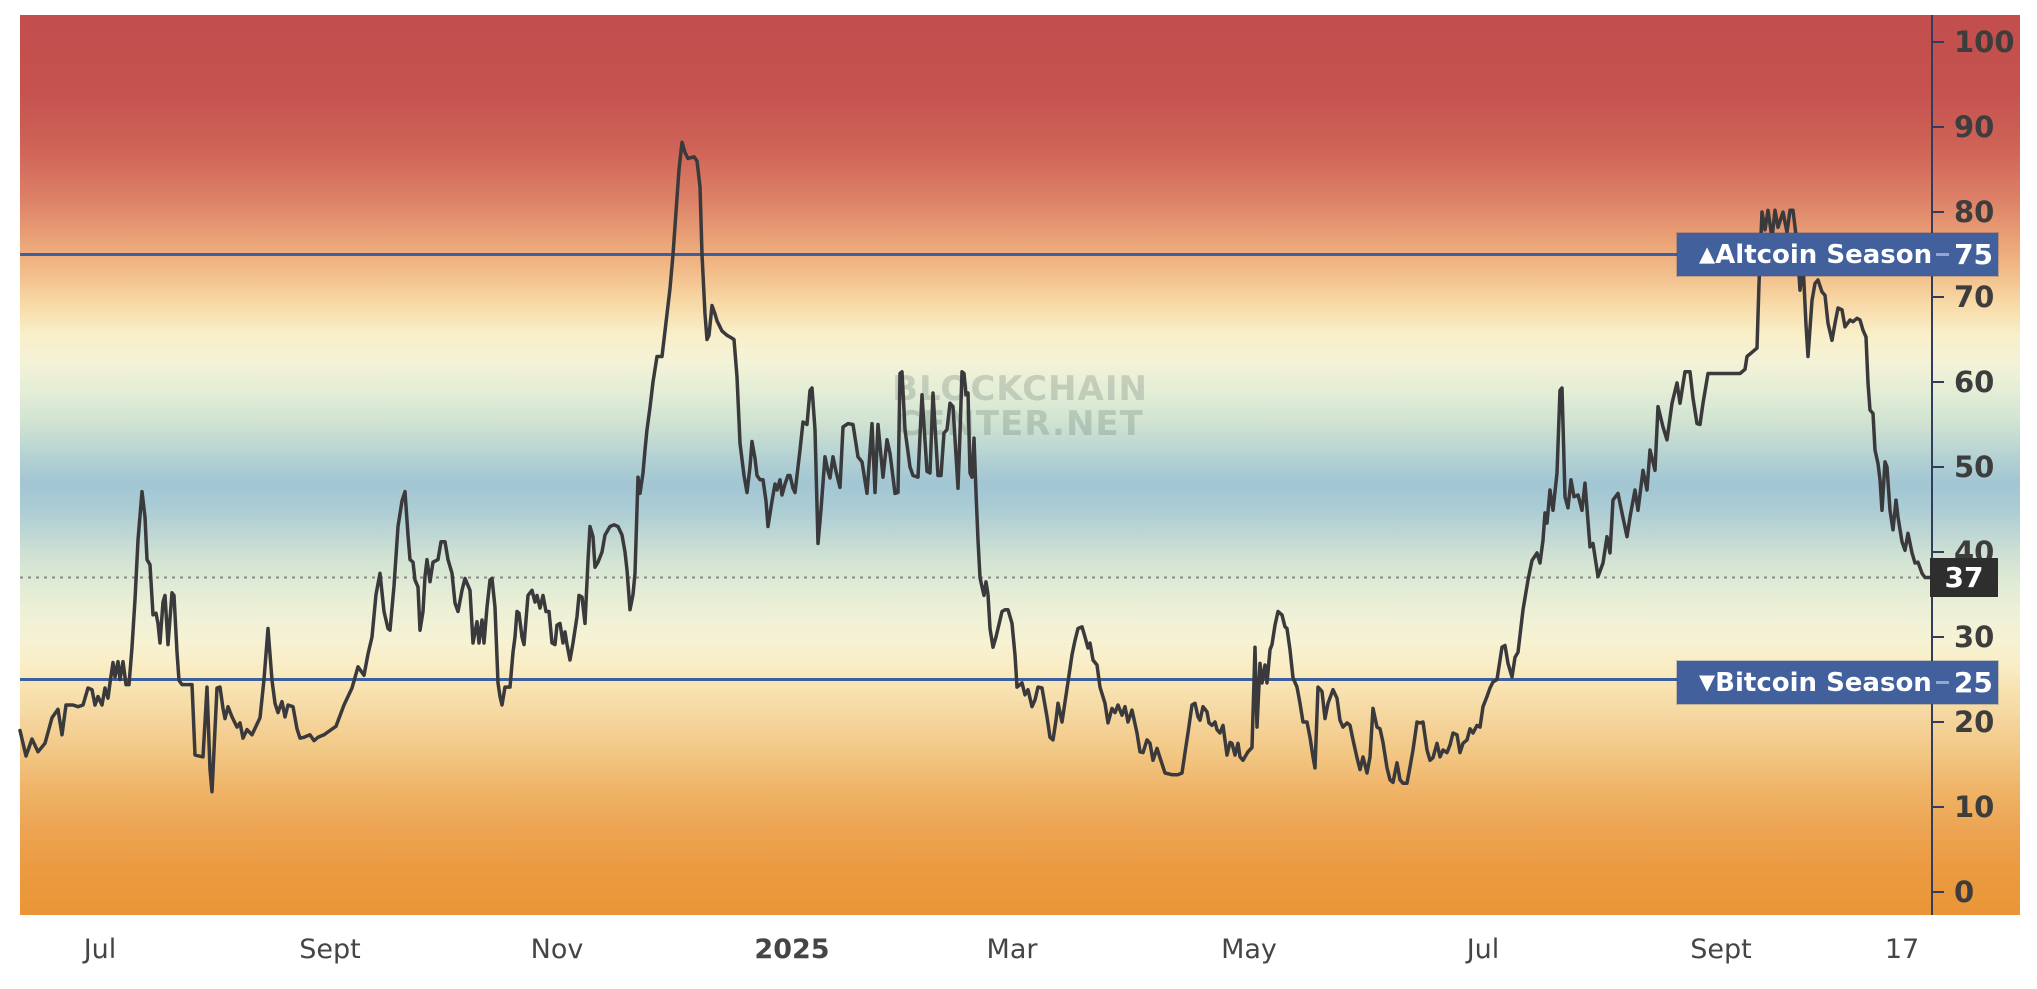 This screenshot has width=2037, height=989. What do you see at coordinates (792, 949) in the screenshot?
I see `x-axis-label: 2025` at bounding box center [792, 949].